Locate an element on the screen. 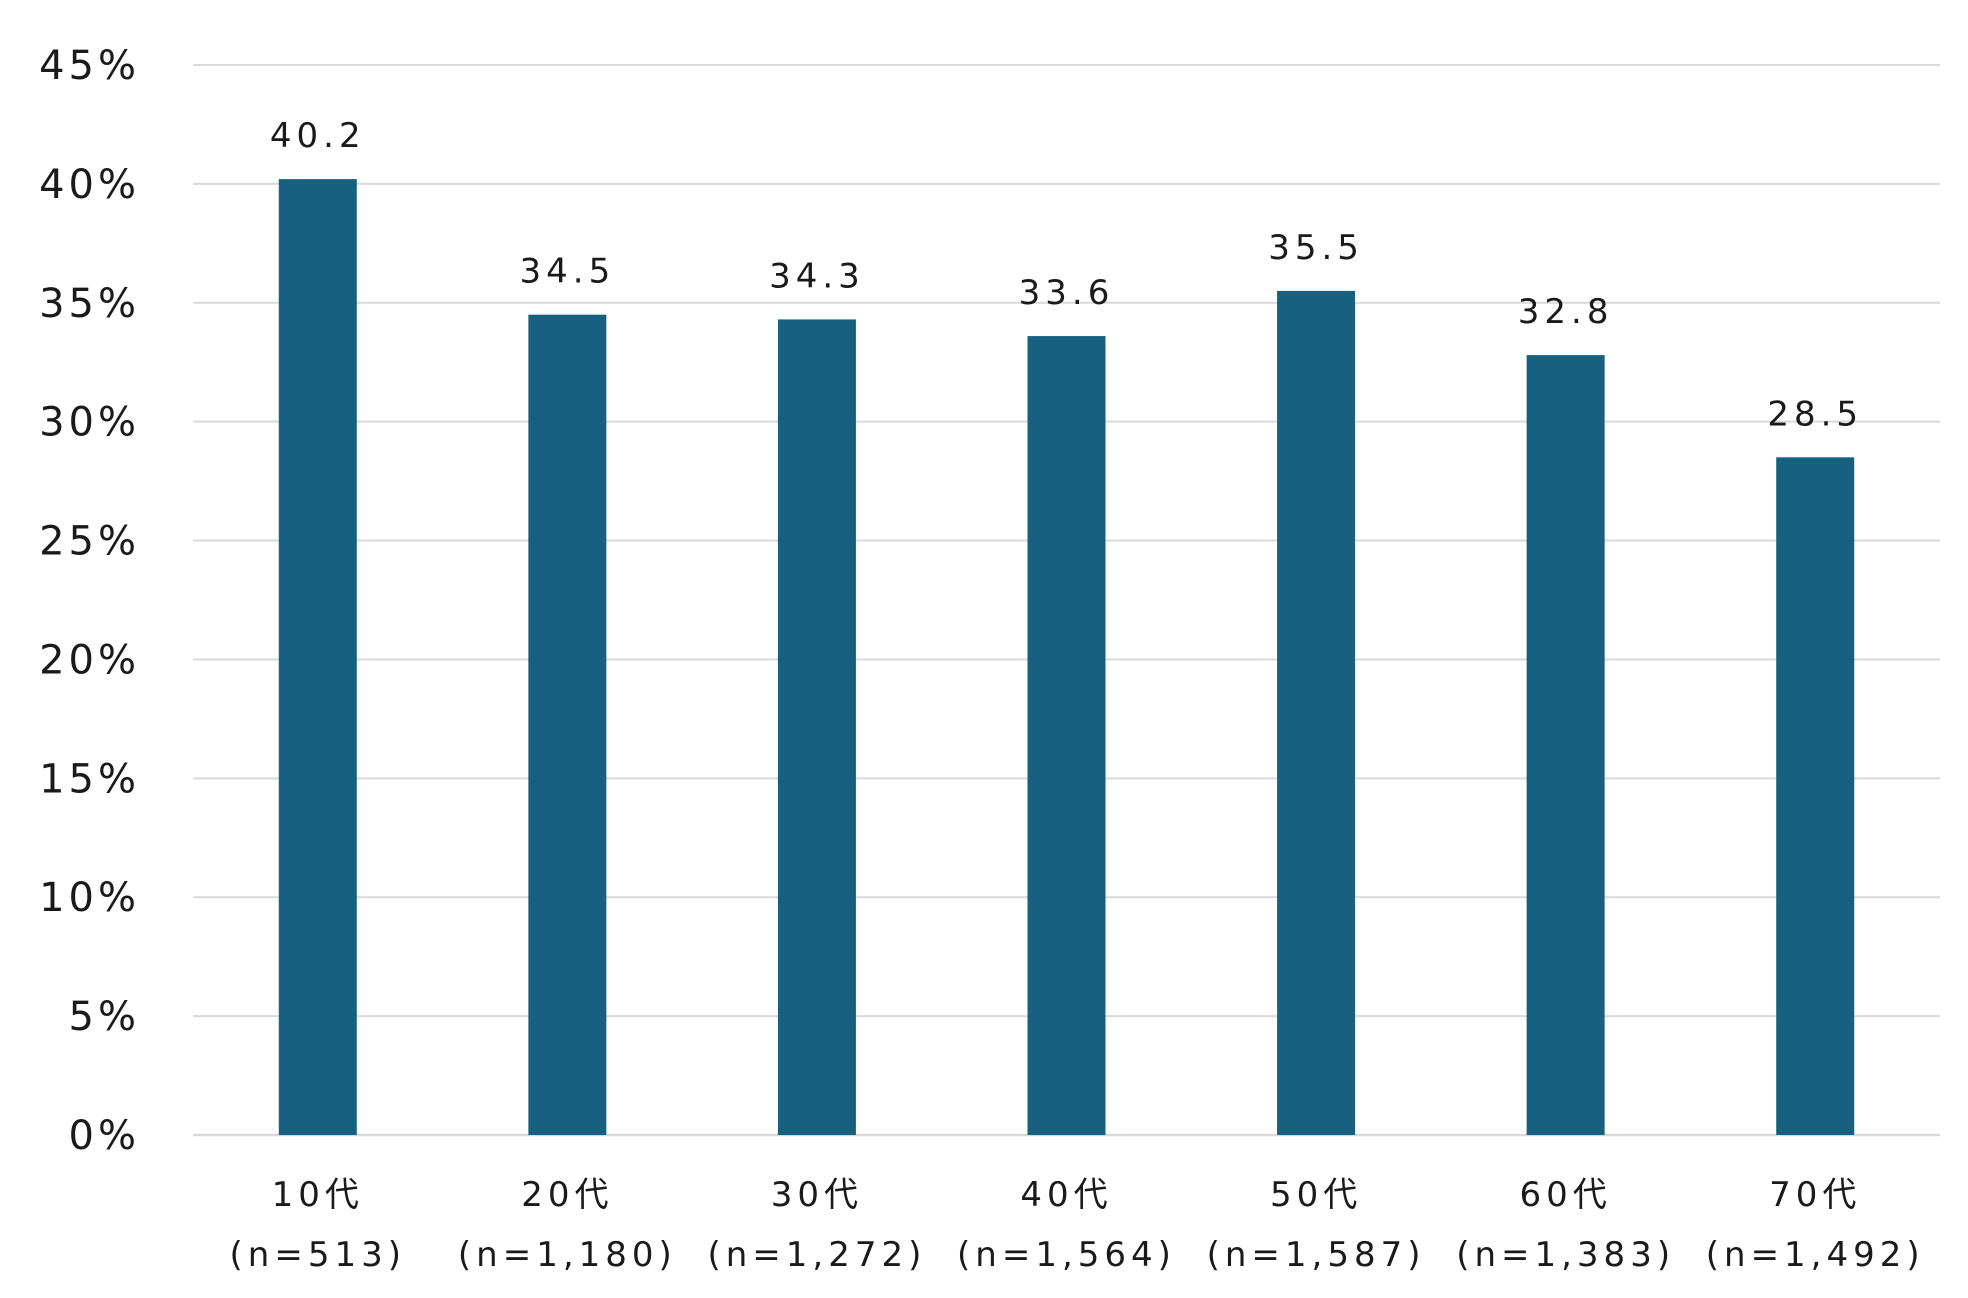 This screenshot has width=1968, height=1298. x-tick-n-label-3: (n=1,564) is located at coordinates (1066, 1255).